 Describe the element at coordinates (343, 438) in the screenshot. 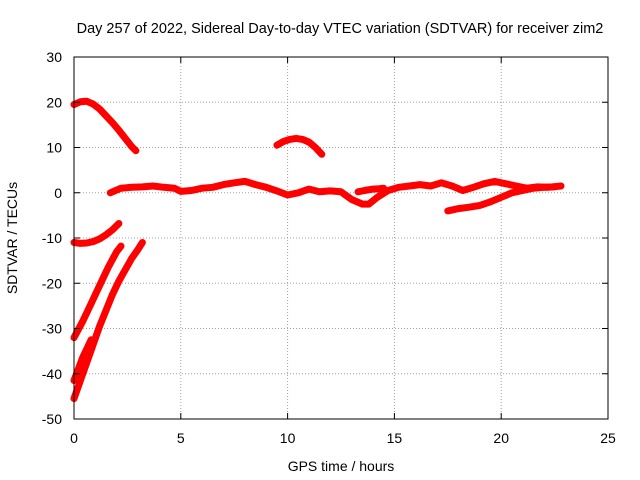

I see `x-tick-labels: 0 5 10 15 20 25` at that location.